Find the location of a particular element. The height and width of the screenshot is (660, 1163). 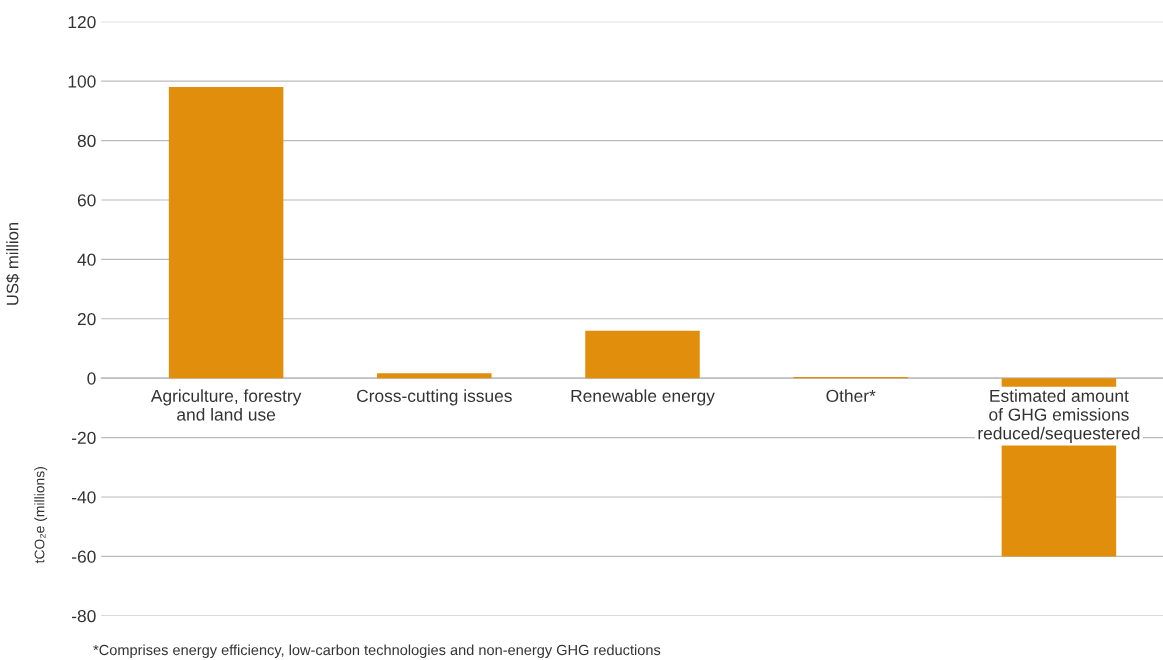

y-axis-title: US$ million is located at coordinates (12, 263).